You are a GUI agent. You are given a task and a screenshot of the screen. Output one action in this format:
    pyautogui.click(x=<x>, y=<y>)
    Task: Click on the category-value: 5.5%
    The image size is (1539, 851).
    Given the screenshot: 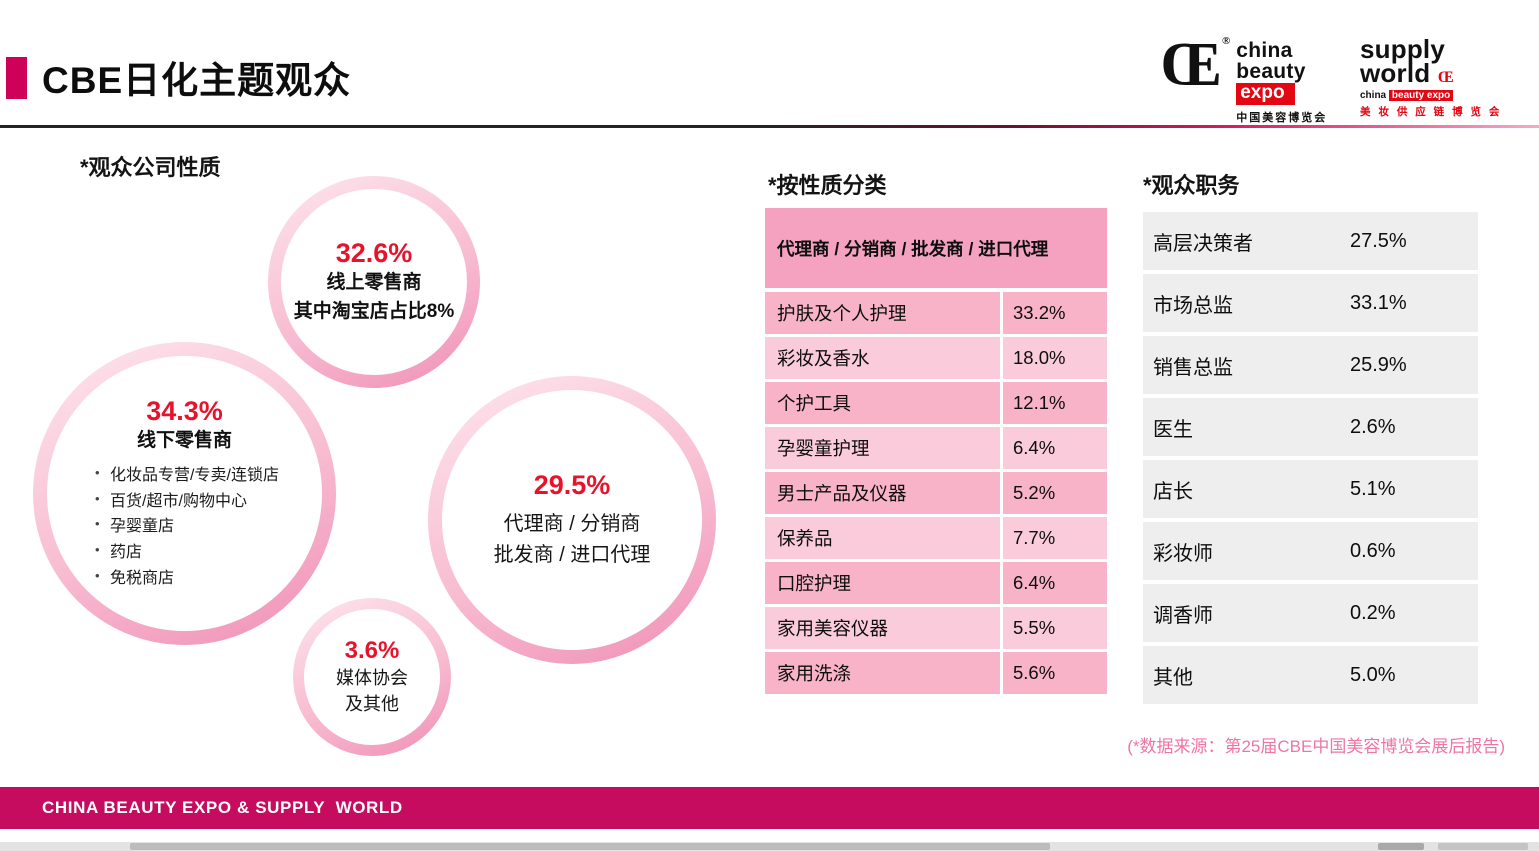 What is the action you would take?
    pyautogui.click(x=1055, y=628)
    